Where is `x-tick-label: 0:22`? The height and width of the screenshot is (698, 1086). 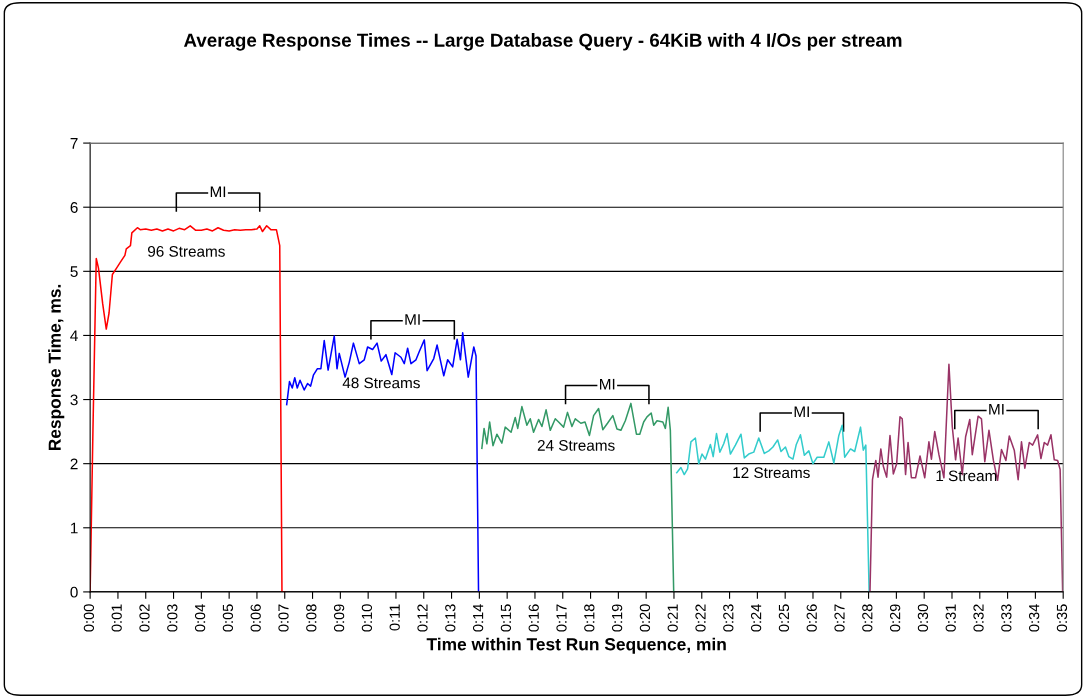 x-tick-label: 0:22 is located at coordinates (700, 618).